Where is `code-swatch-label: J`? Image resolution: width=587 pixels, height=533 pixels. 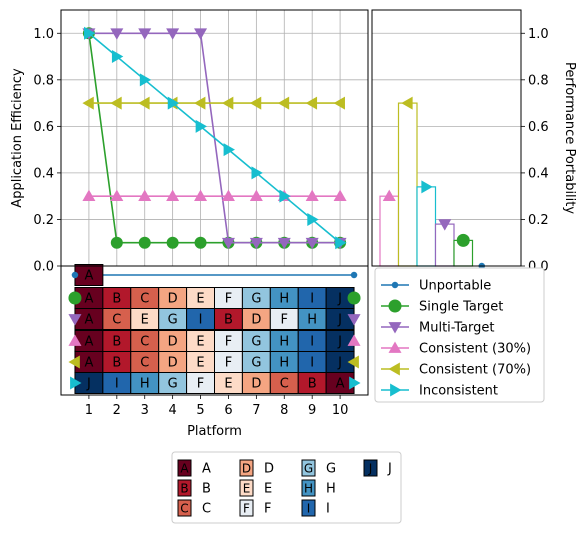
code-swatch-label: J is located at coordinates (370, 469).